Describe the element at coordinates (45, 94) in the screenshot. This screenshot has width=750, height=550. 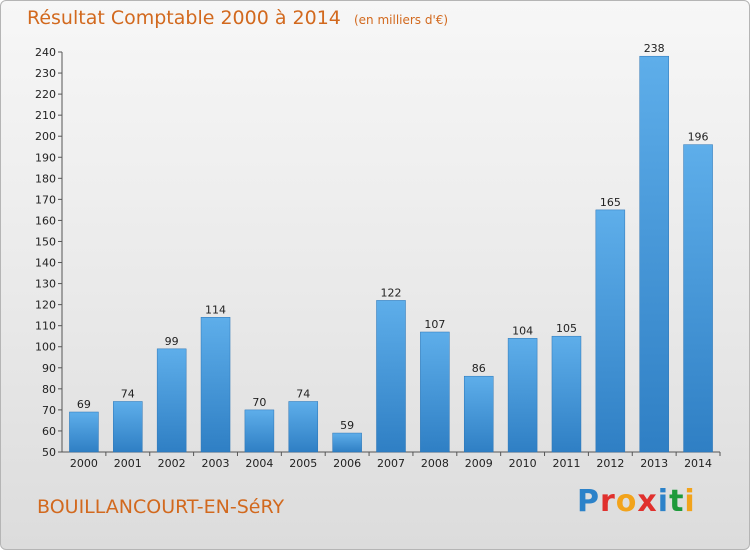
I see `y-tick-label: 220` at that location.